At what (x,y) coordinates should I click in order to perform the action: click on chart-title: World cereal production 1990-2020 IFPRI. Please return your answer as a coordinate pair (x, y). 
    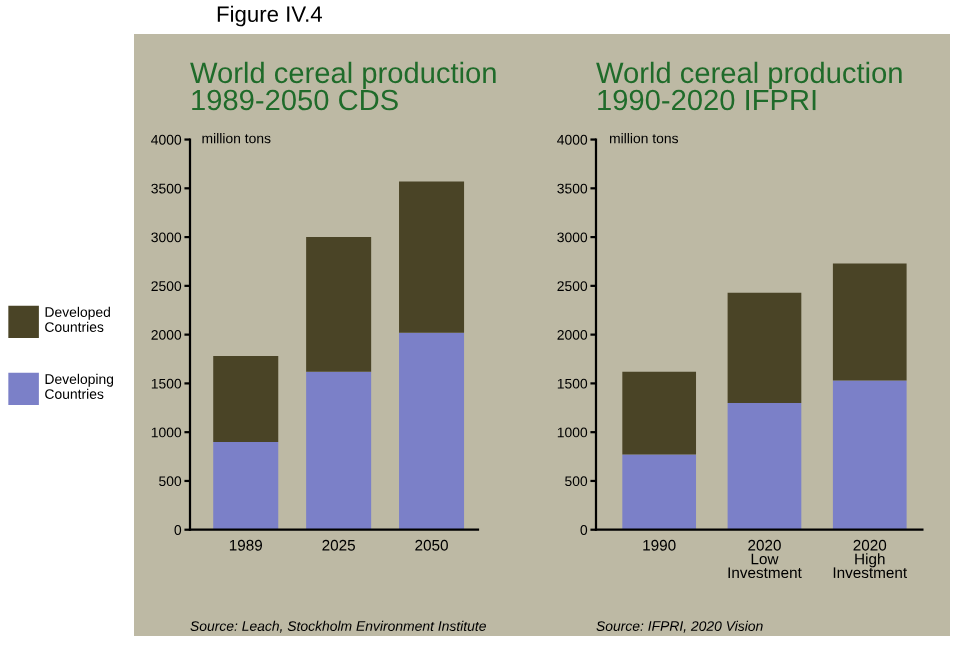
    Looking at the image, I should click on (749, 86).